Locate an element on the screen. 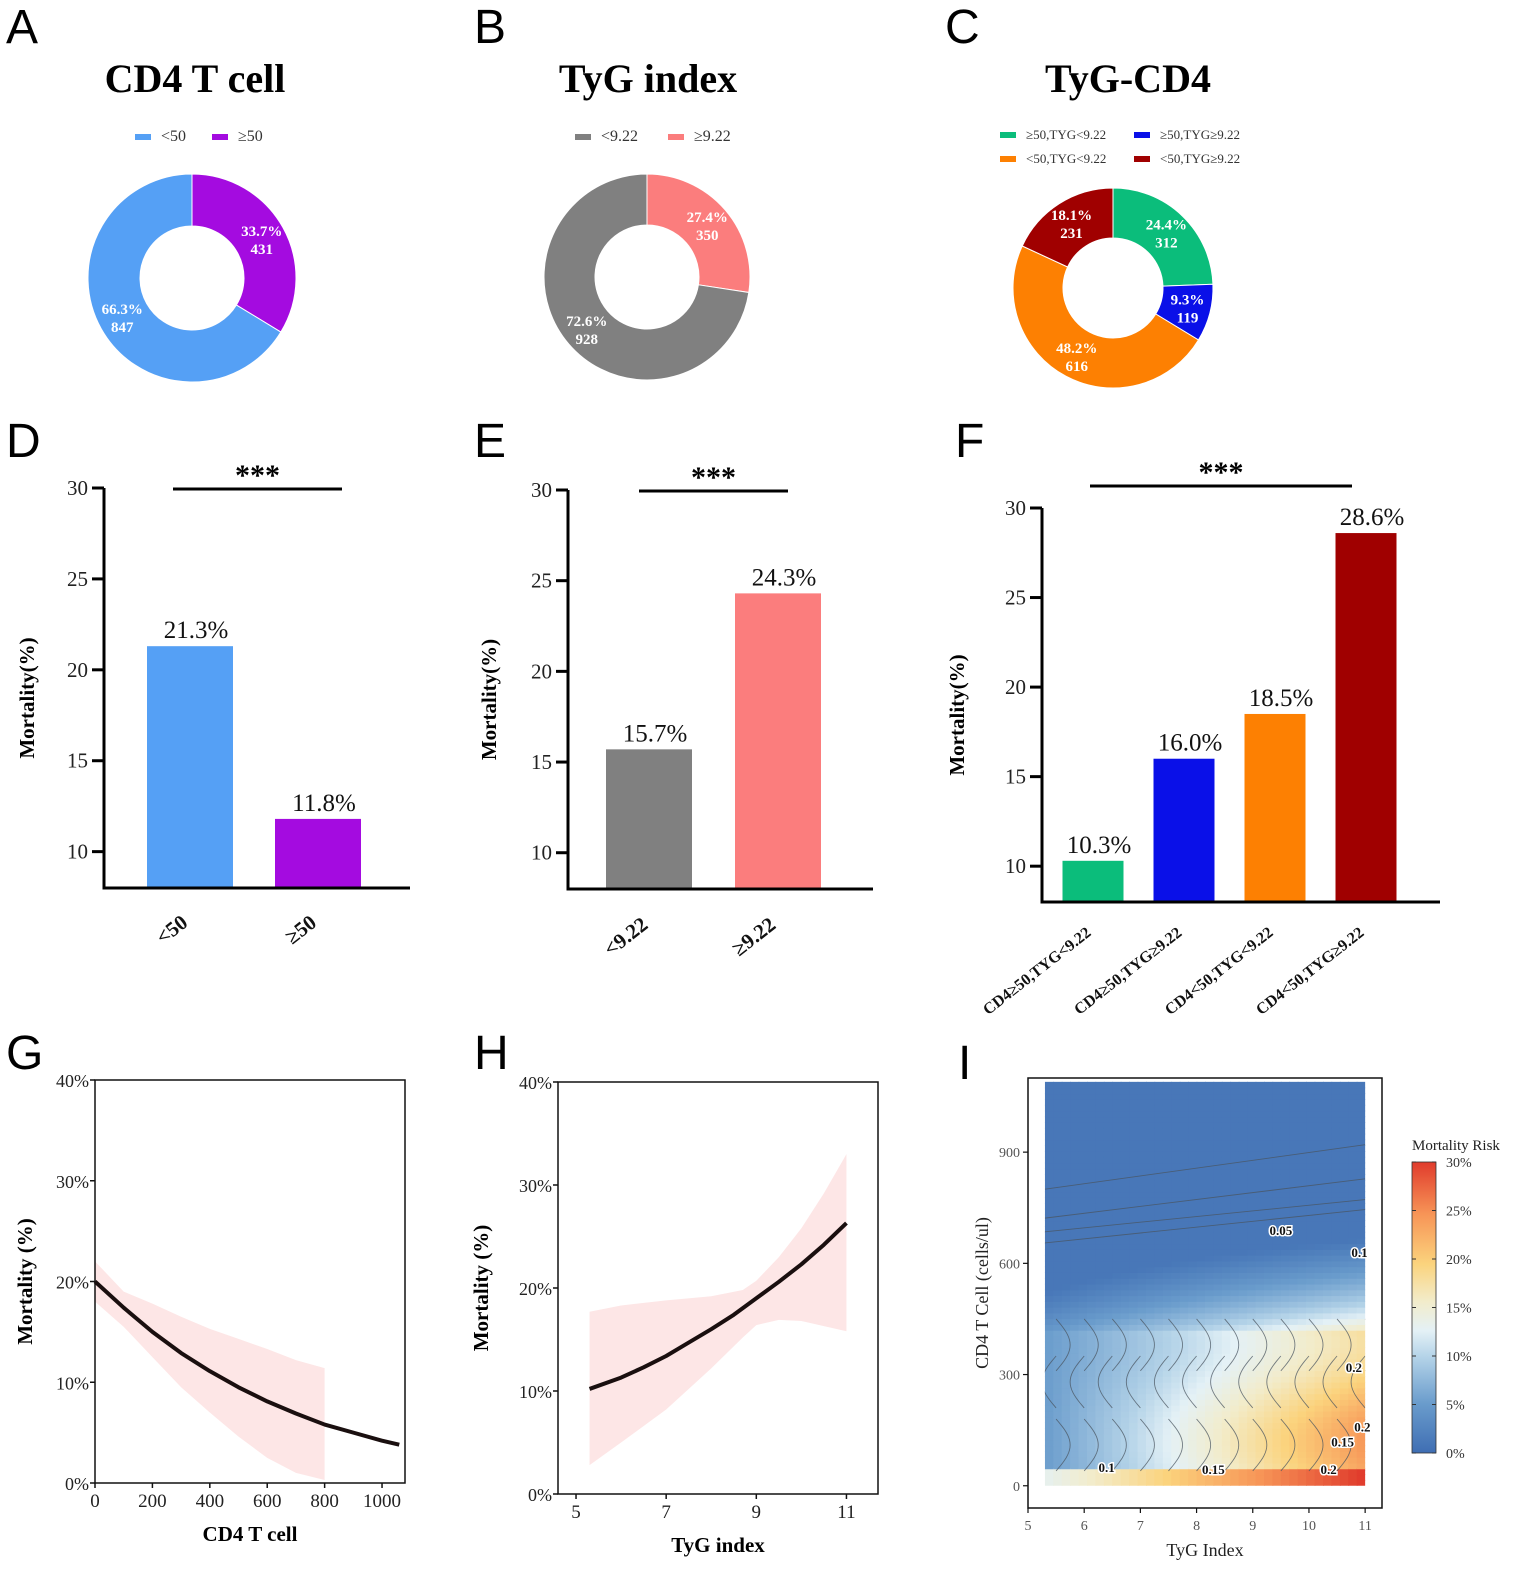 The height and width of the screenshot is (1584, 1535). y-tick-label: 20 is located at coordinates (1015, 687).